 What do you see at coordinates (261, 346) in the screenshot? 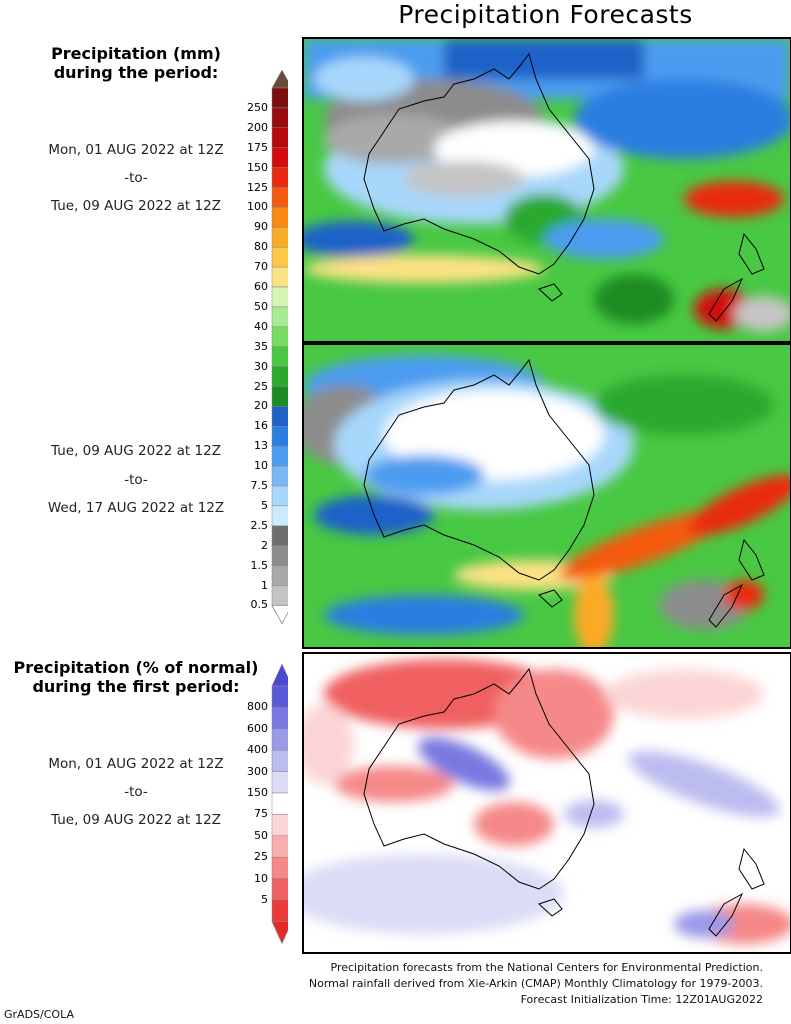
I see `colorbar-tick-label: 35` at bounding box center [261, 346].